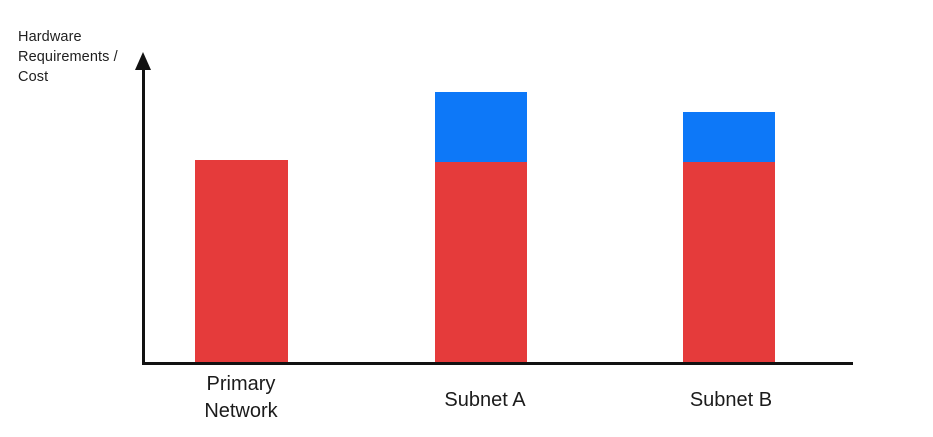 The image size is (933, 437). What do you see at coordinates (241, 397) in the screenshot?
I see `category-label-primary-network: Primary Network` at bounding box center [241, 397].